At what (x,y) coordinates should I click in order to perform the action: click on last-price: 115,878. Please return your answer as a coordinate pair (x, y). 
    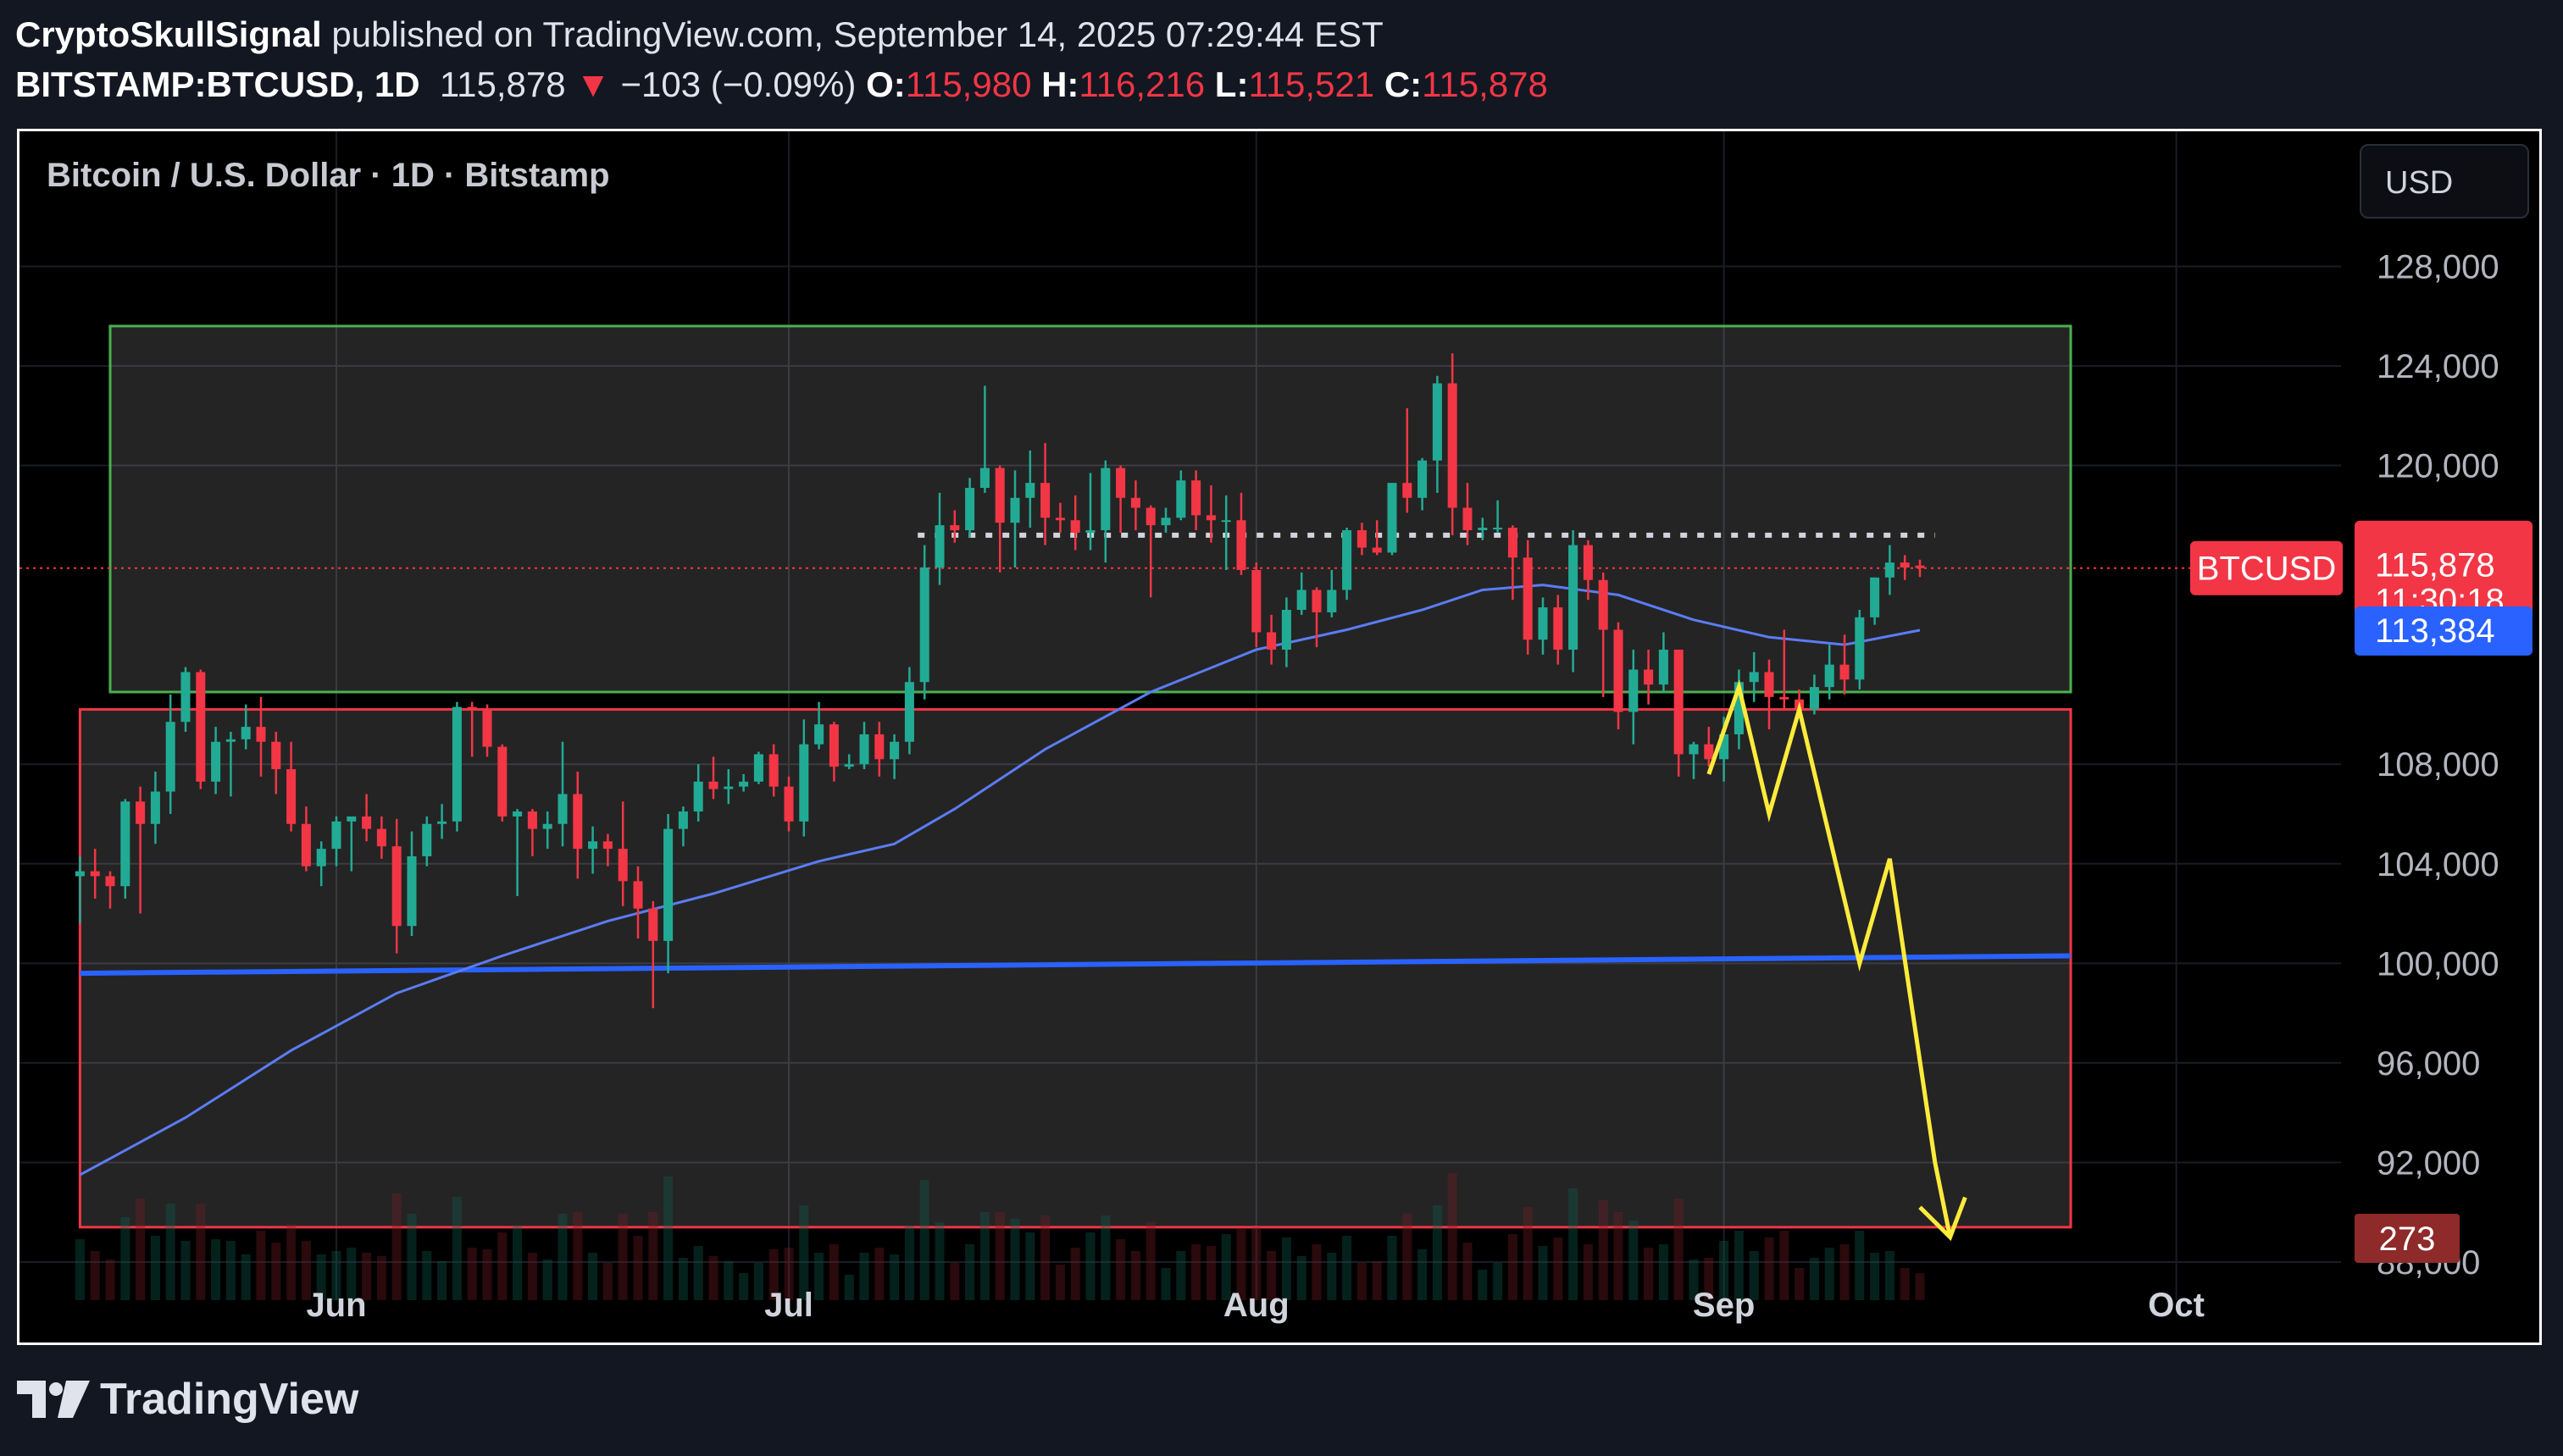
    Looking at the image, I should click on (502, 84).